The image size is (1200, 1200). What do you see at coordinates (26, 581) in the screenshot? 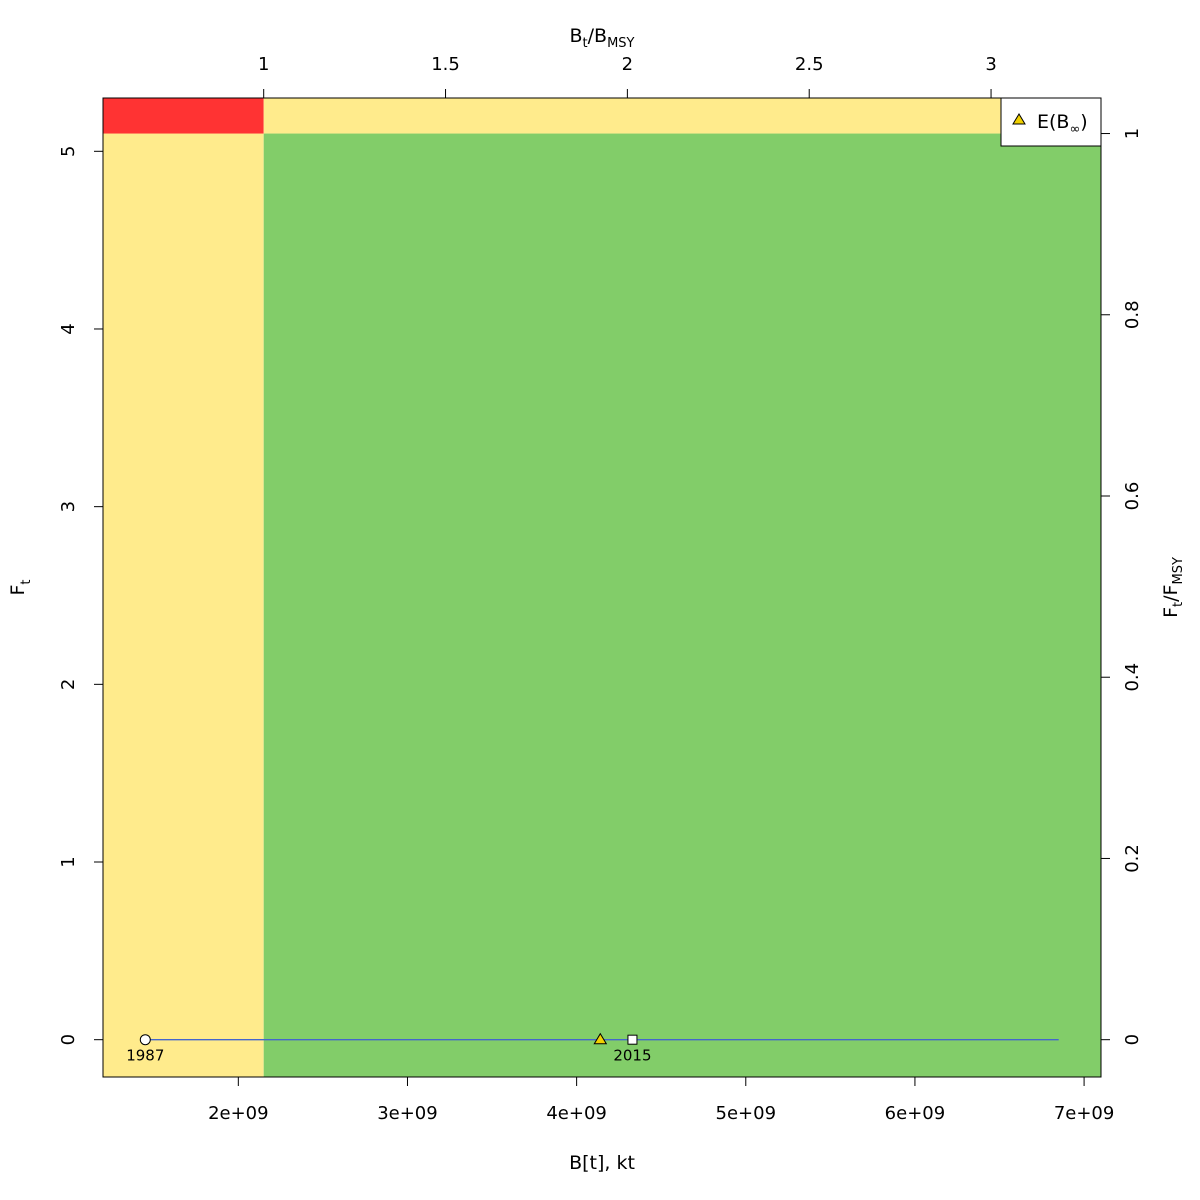
I see `y-axis-title-sub: t` at bounding box center [26, 581].